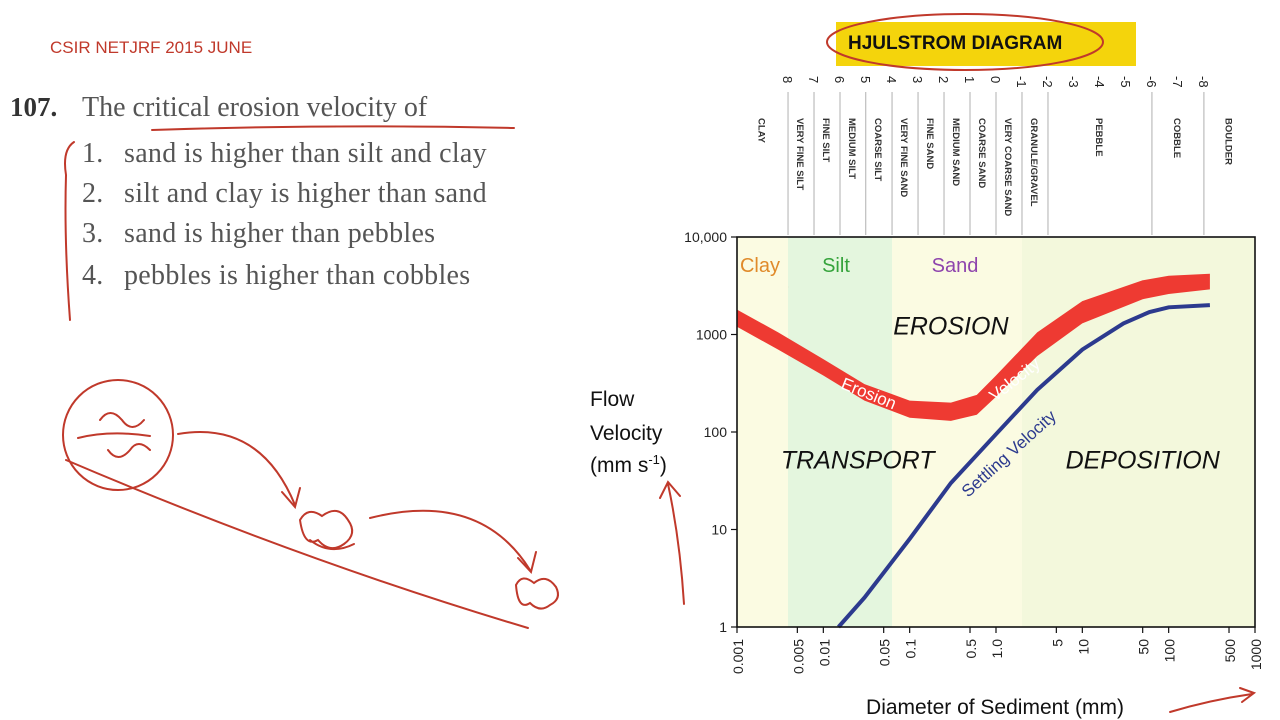  Describe the element at coordinates (1007, 167) in the screenshot. I see `size-class-label: VERY COARSE SAND` at that location.